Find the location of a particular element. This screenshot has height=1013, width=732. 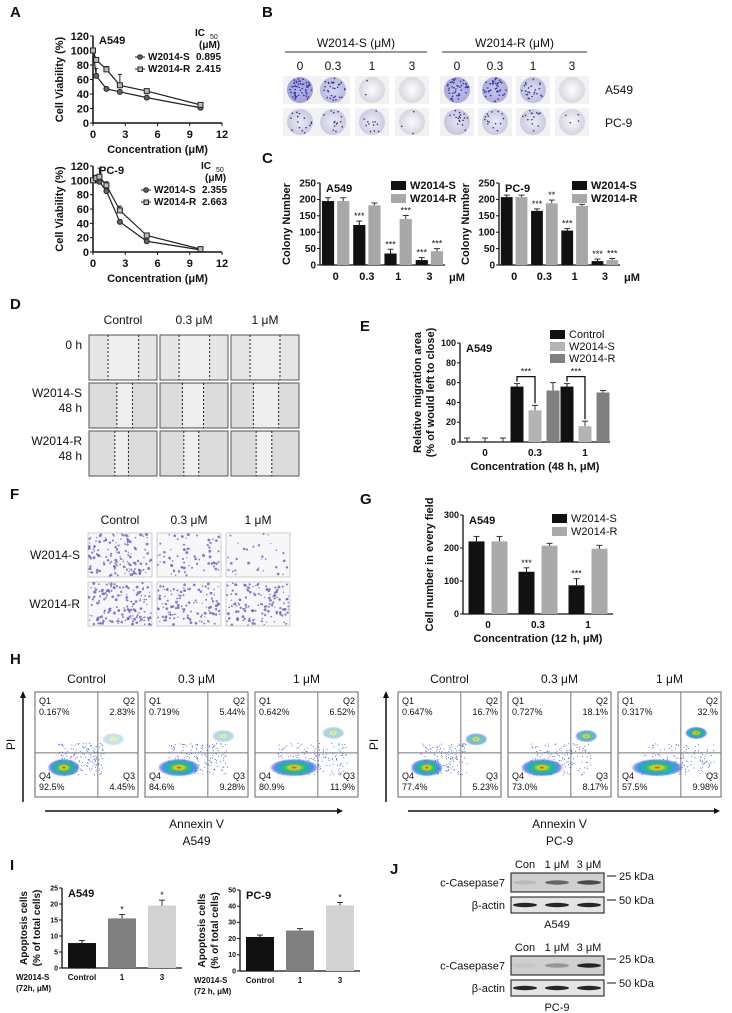

x-tick-label: 3 is located at coordinates (340, 980).